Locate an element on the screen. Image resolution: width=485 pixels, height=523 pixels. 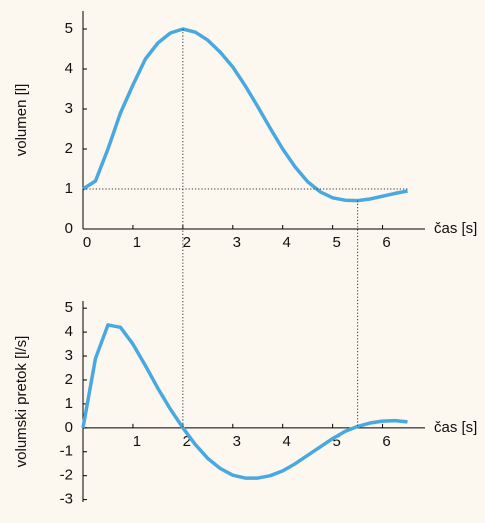
y-tick-label: -3 is located at coordinates (66, 499).